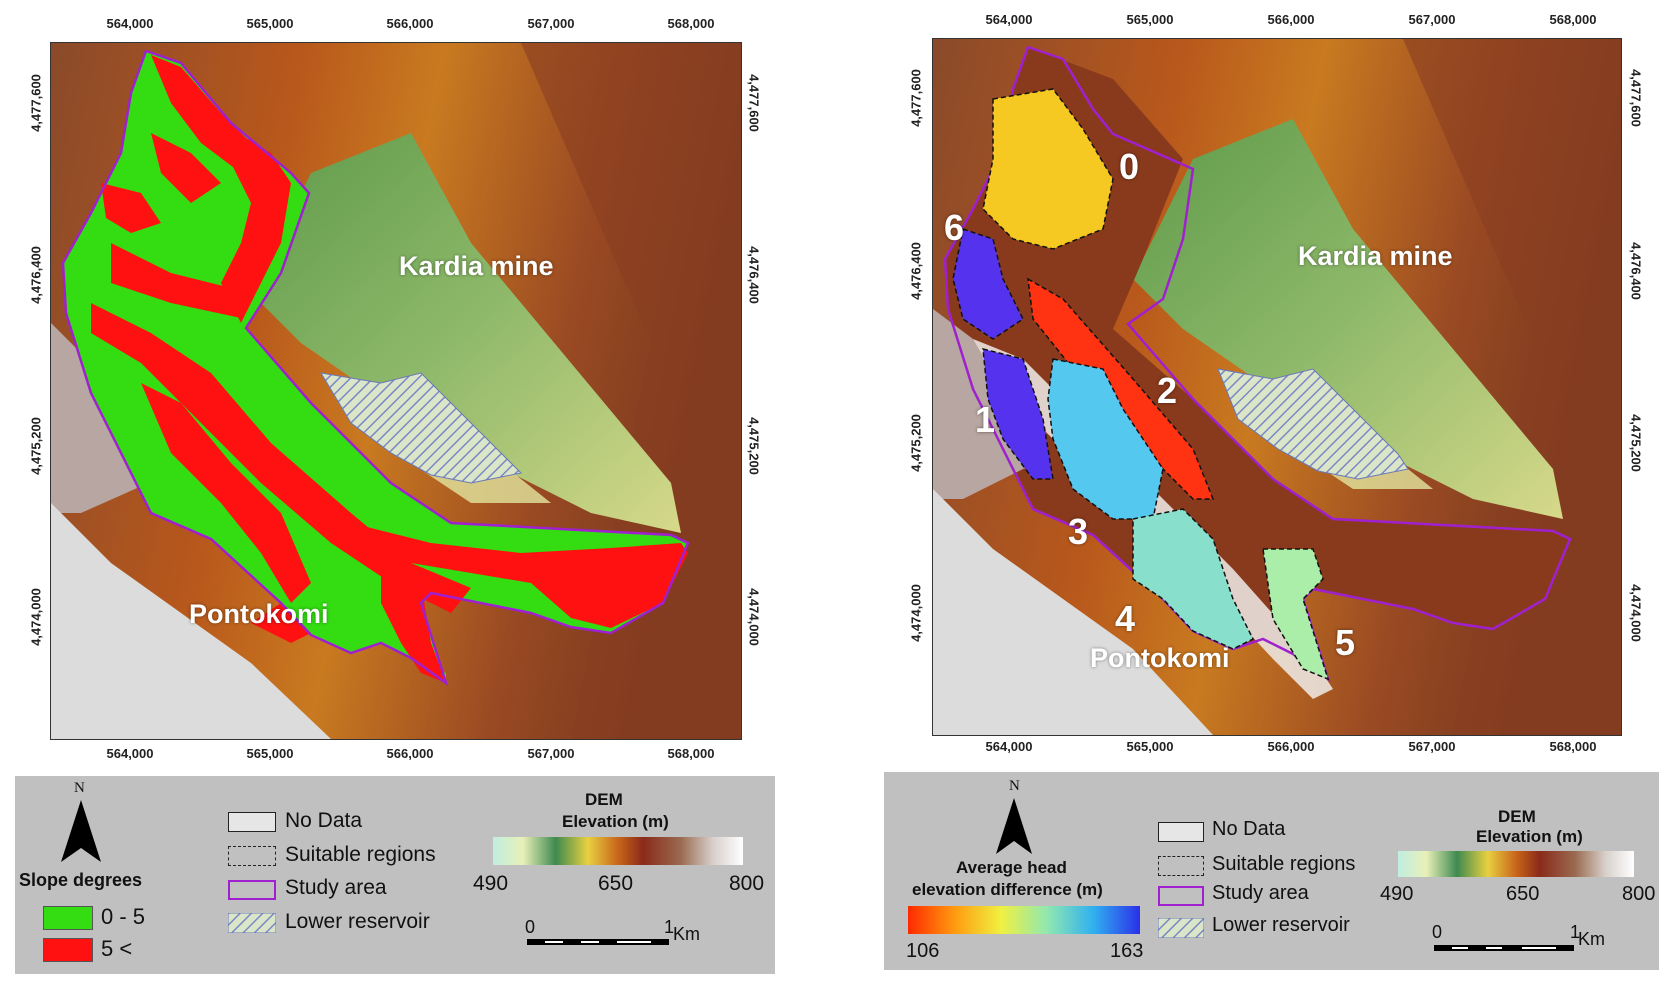 The height and width of the screenshot is (981, 1663). I want to click on region-label: 0, so click(1129, 166).